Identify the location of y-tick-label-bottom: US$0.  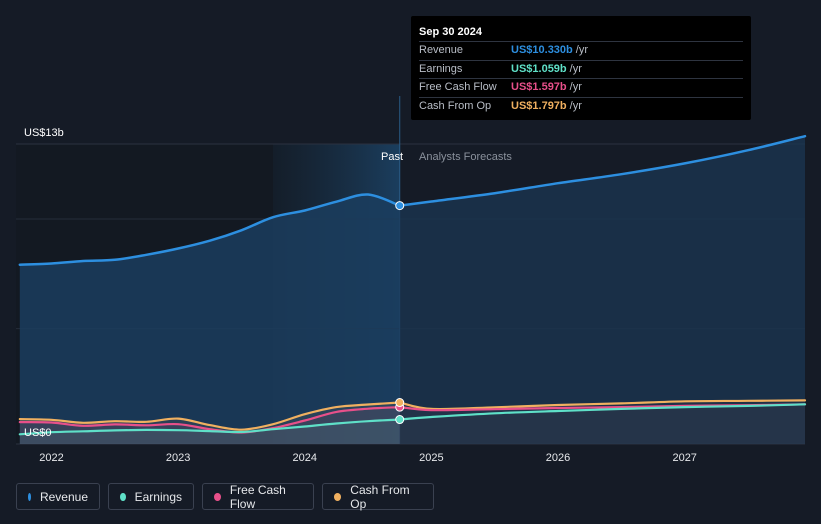
(38, 433).